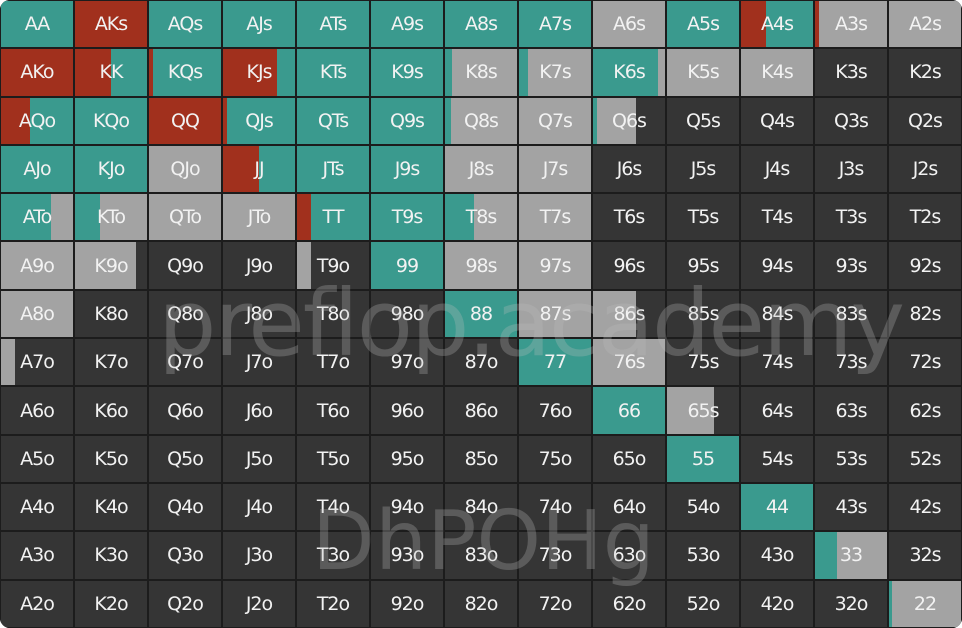  I want to click on hand-cell: J2o, so click(259, 603).